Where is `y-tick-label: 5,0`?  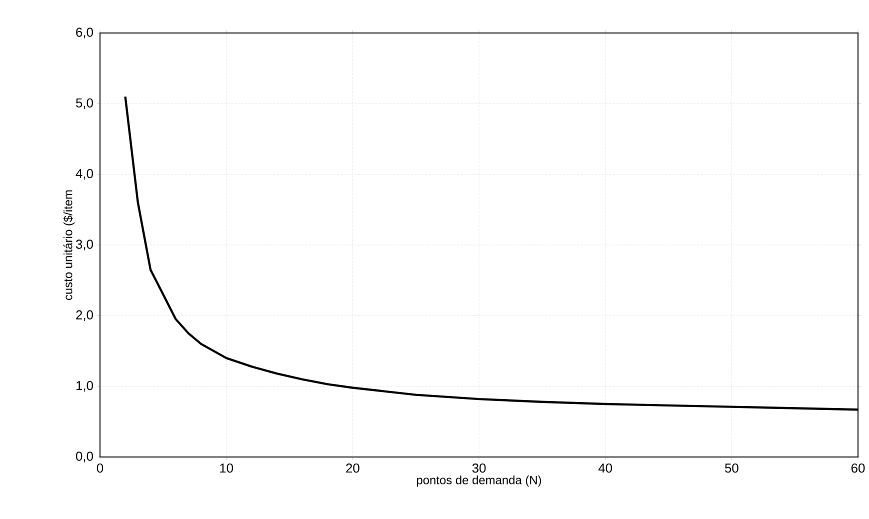 y-tick-label: 5,0 is located at coordinates (84, 104).